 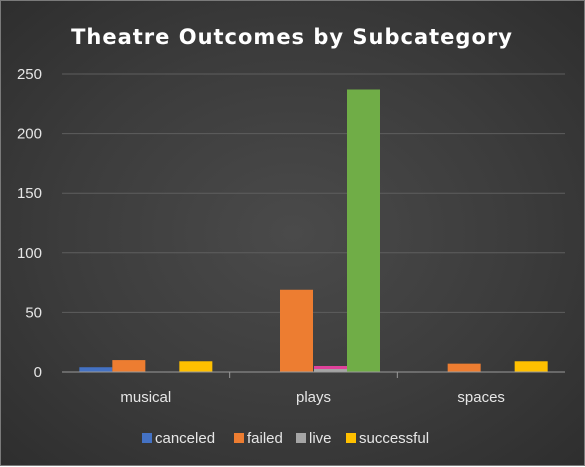 What do you see at coordinates (330, 368) in the screenshot?
I see `bar-overlay-plays` at bounding box center [330, 368].